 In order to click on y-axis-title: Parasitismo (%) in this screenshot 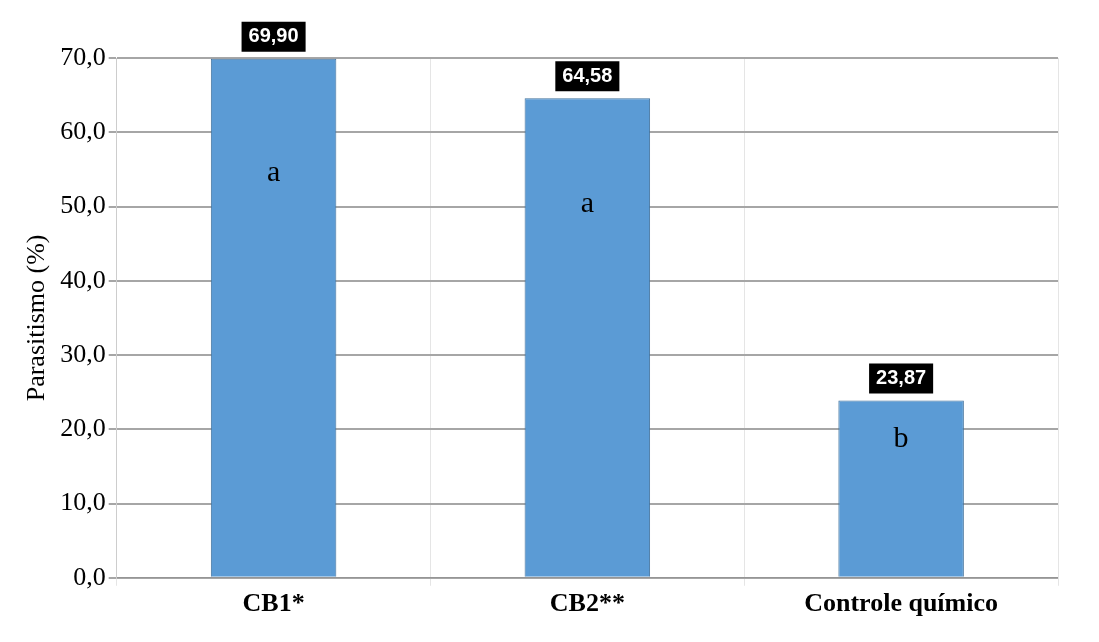, I will do `click(36, 318)`.